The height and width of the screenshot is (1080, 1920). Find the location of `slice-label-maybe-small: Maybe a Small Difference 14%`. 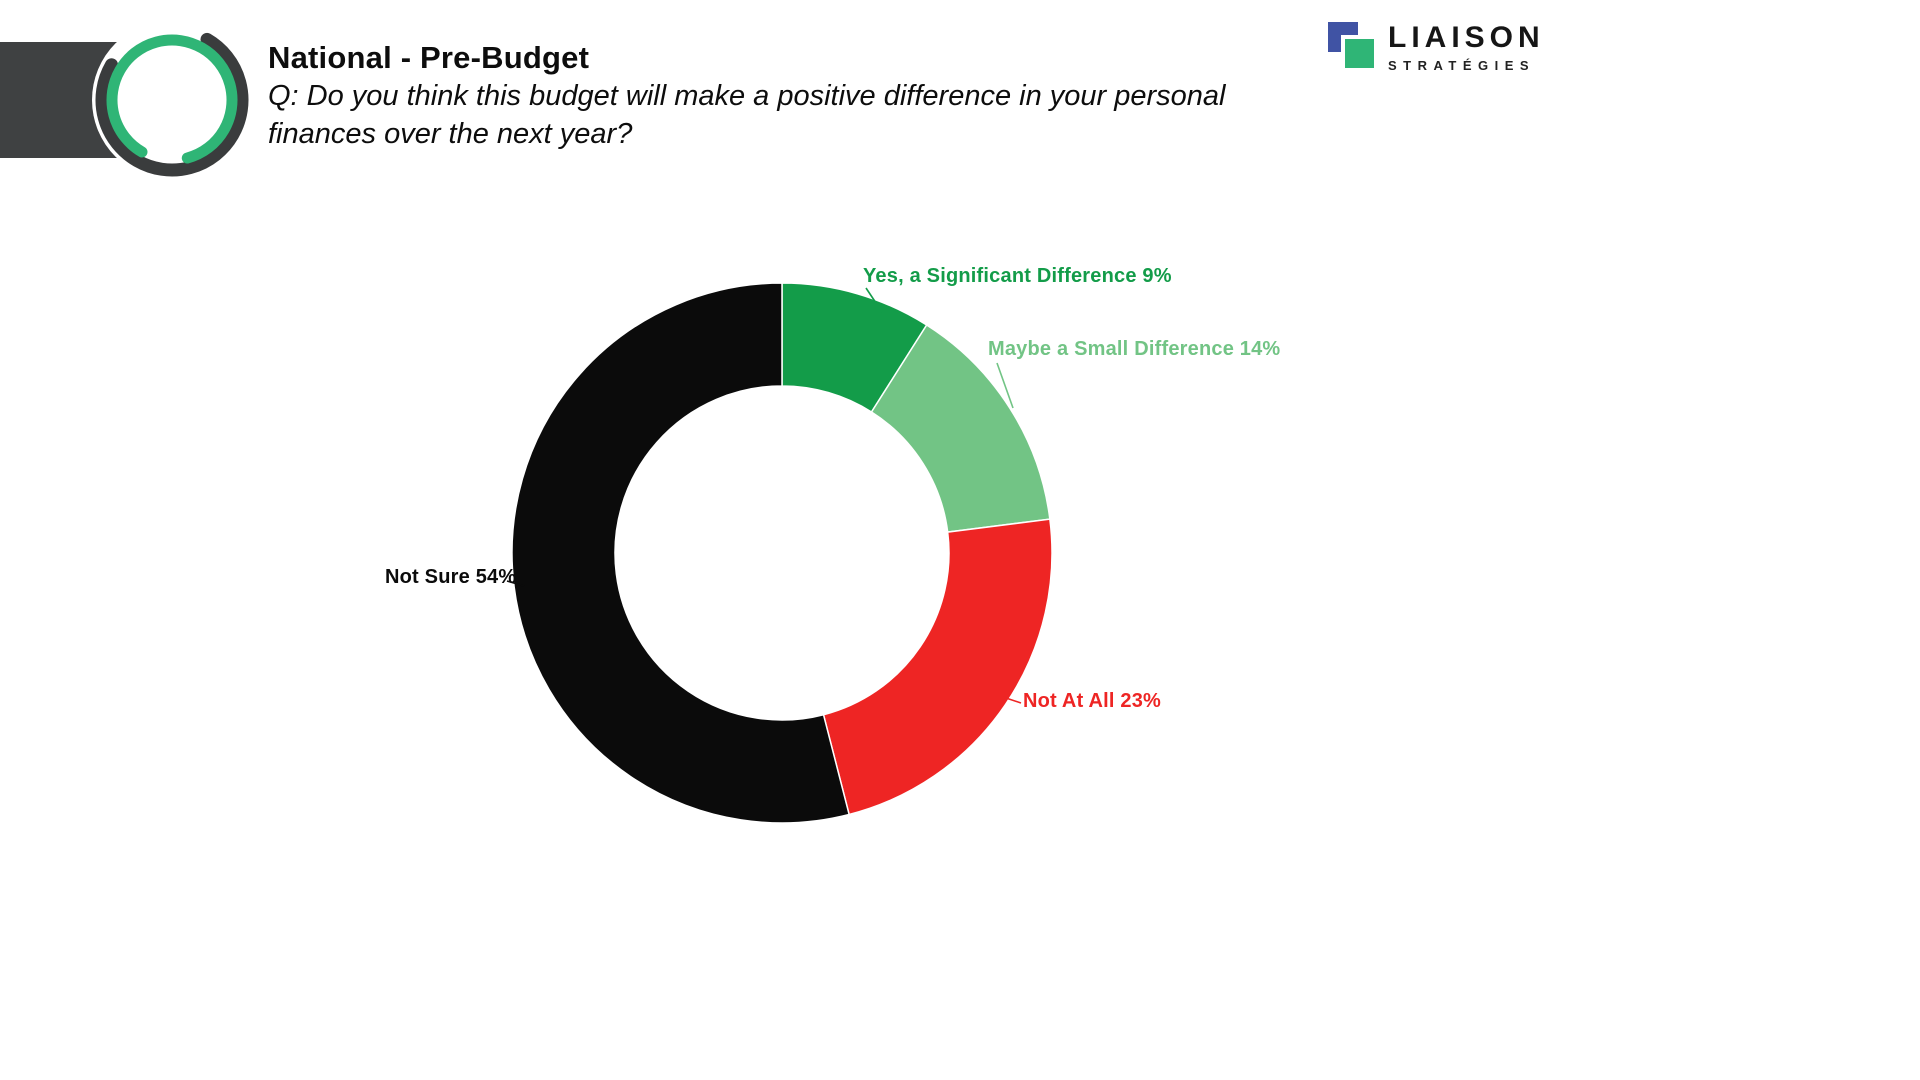

slice-label-maybe-small: Maybe a Small Difference 14% is located at coordinates (1134, 349).